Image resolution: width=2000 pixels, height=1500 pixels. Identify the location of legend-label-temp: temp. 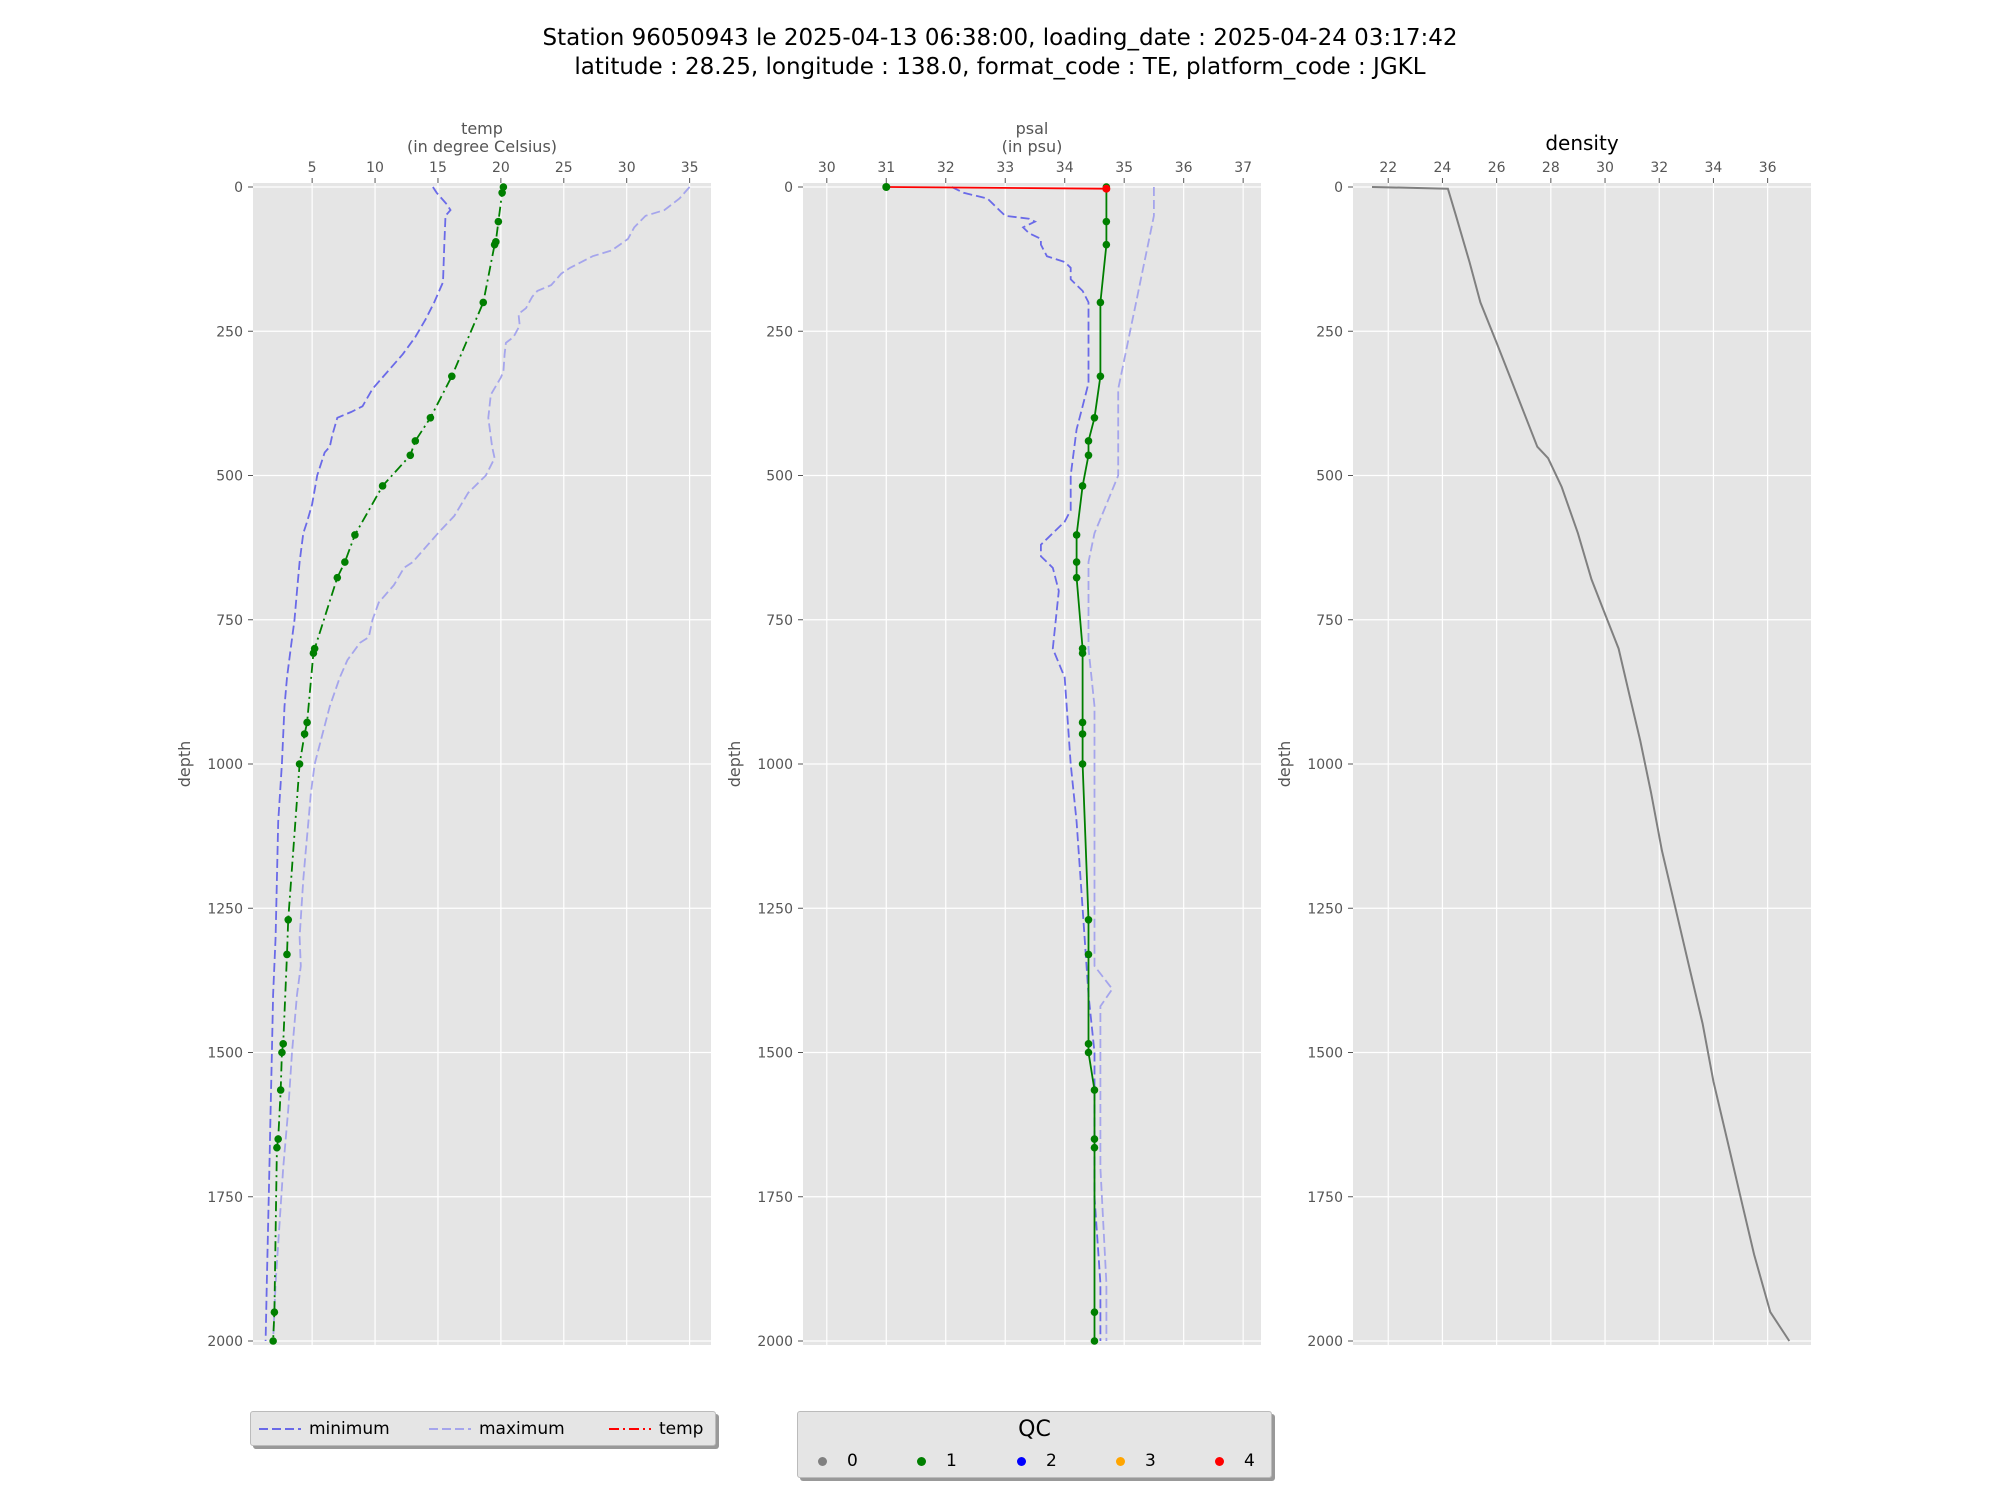
(681, 1429).